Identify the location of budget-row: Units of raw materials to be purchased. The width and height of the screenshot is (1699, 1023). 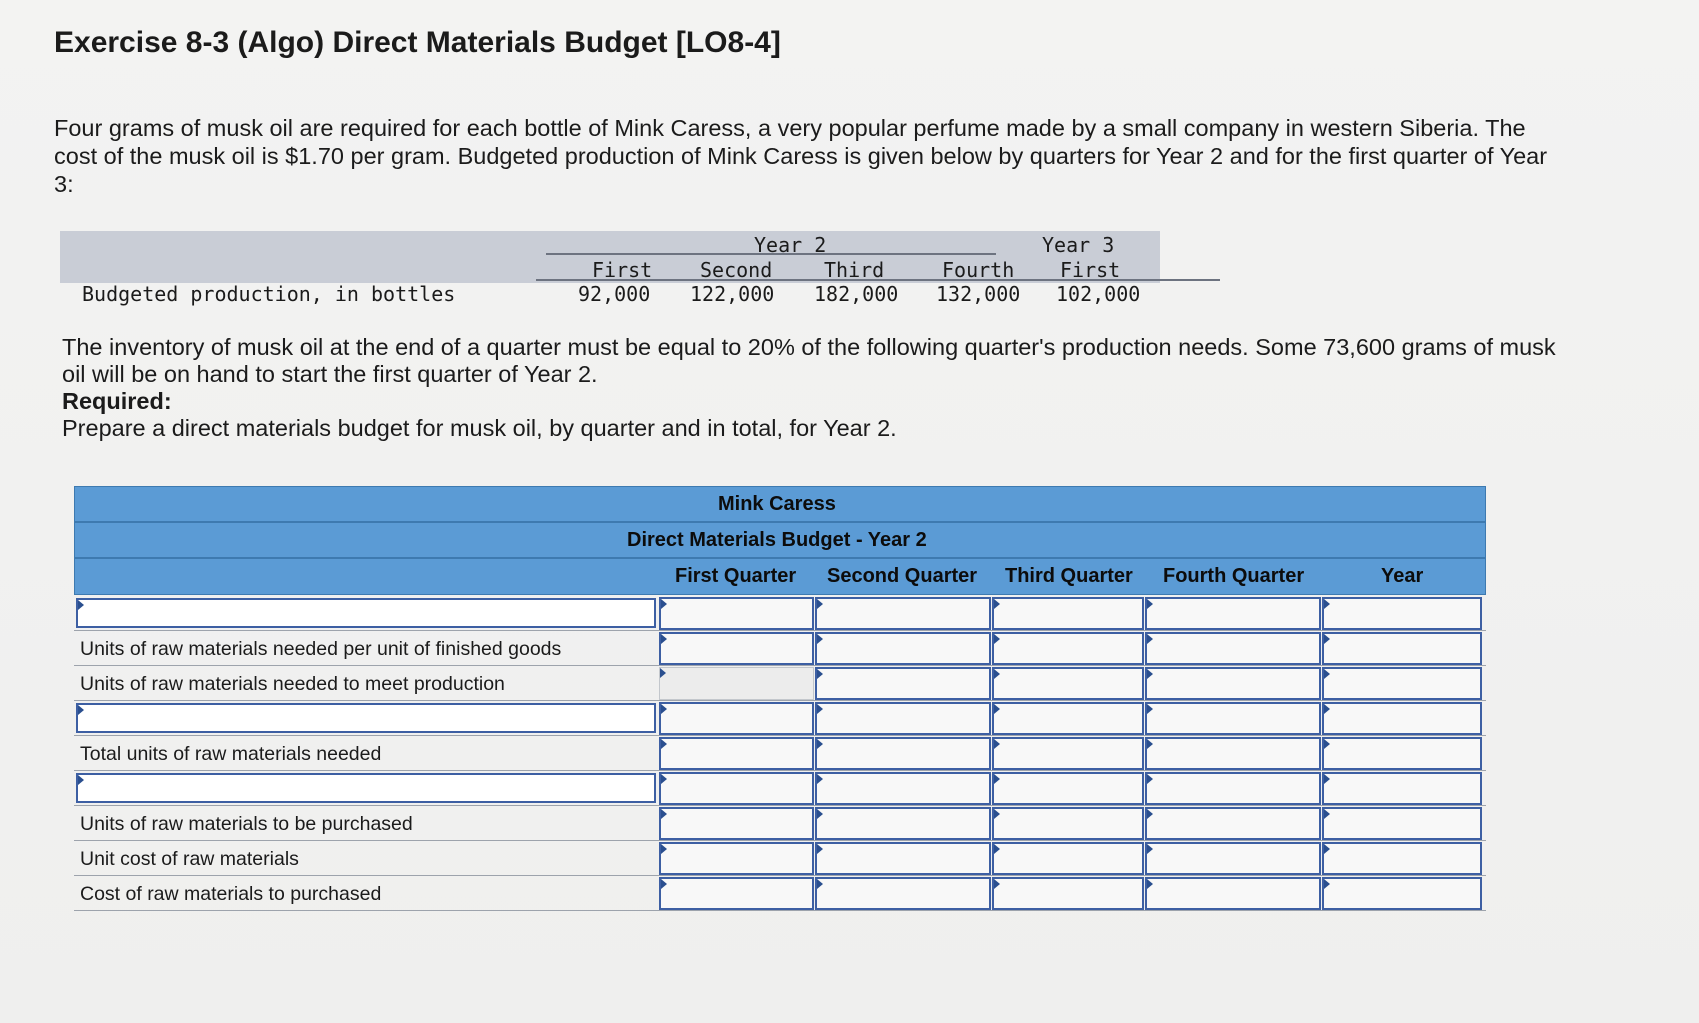
(780, 823).